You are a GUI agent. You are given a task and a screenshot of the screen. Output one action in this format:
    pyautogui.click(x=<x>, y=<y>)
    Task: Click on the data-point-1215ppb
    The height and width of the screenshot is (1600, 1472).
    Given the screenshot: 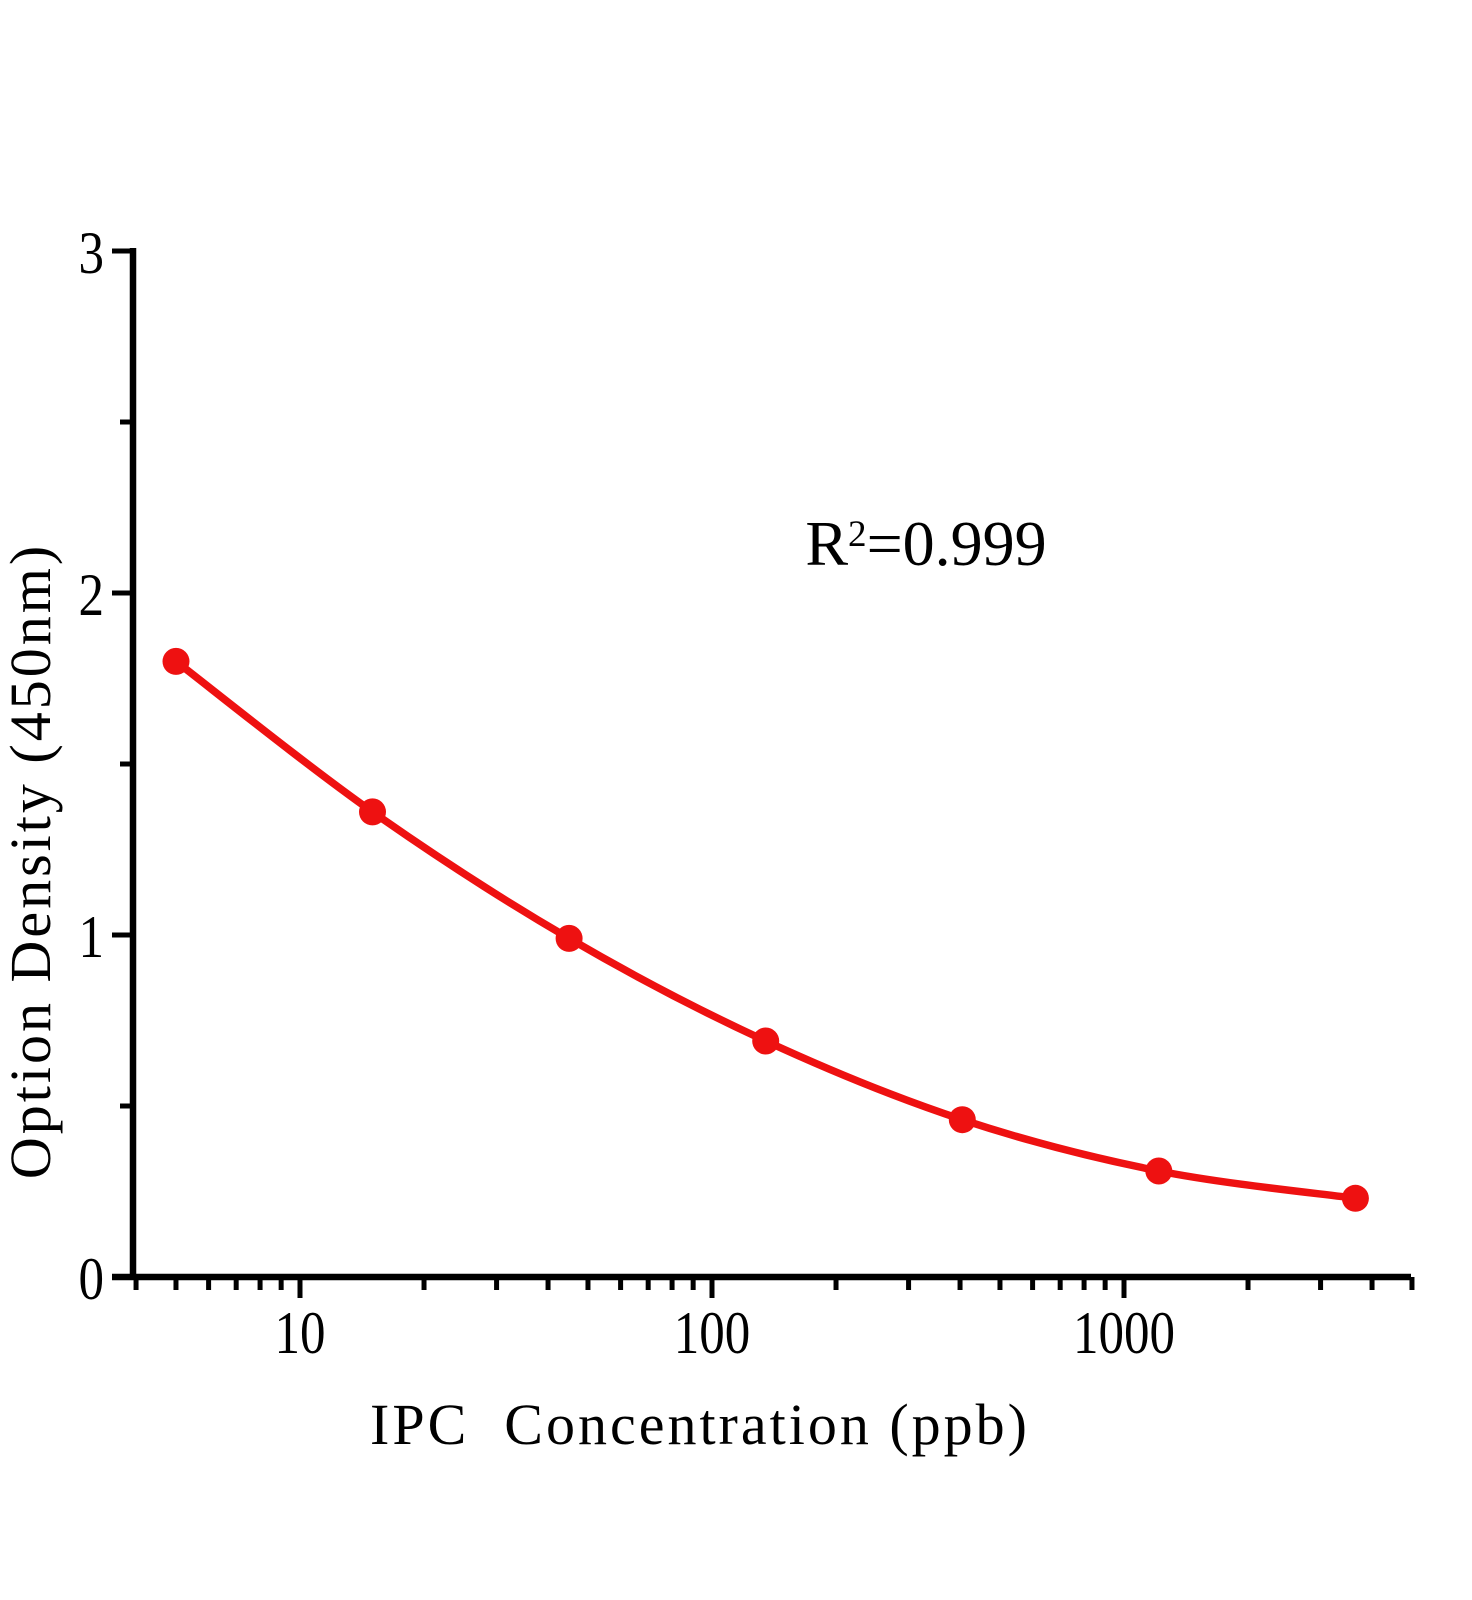 What is the action you would take?
    pyautogui.click(x=1159, y=1171)
    